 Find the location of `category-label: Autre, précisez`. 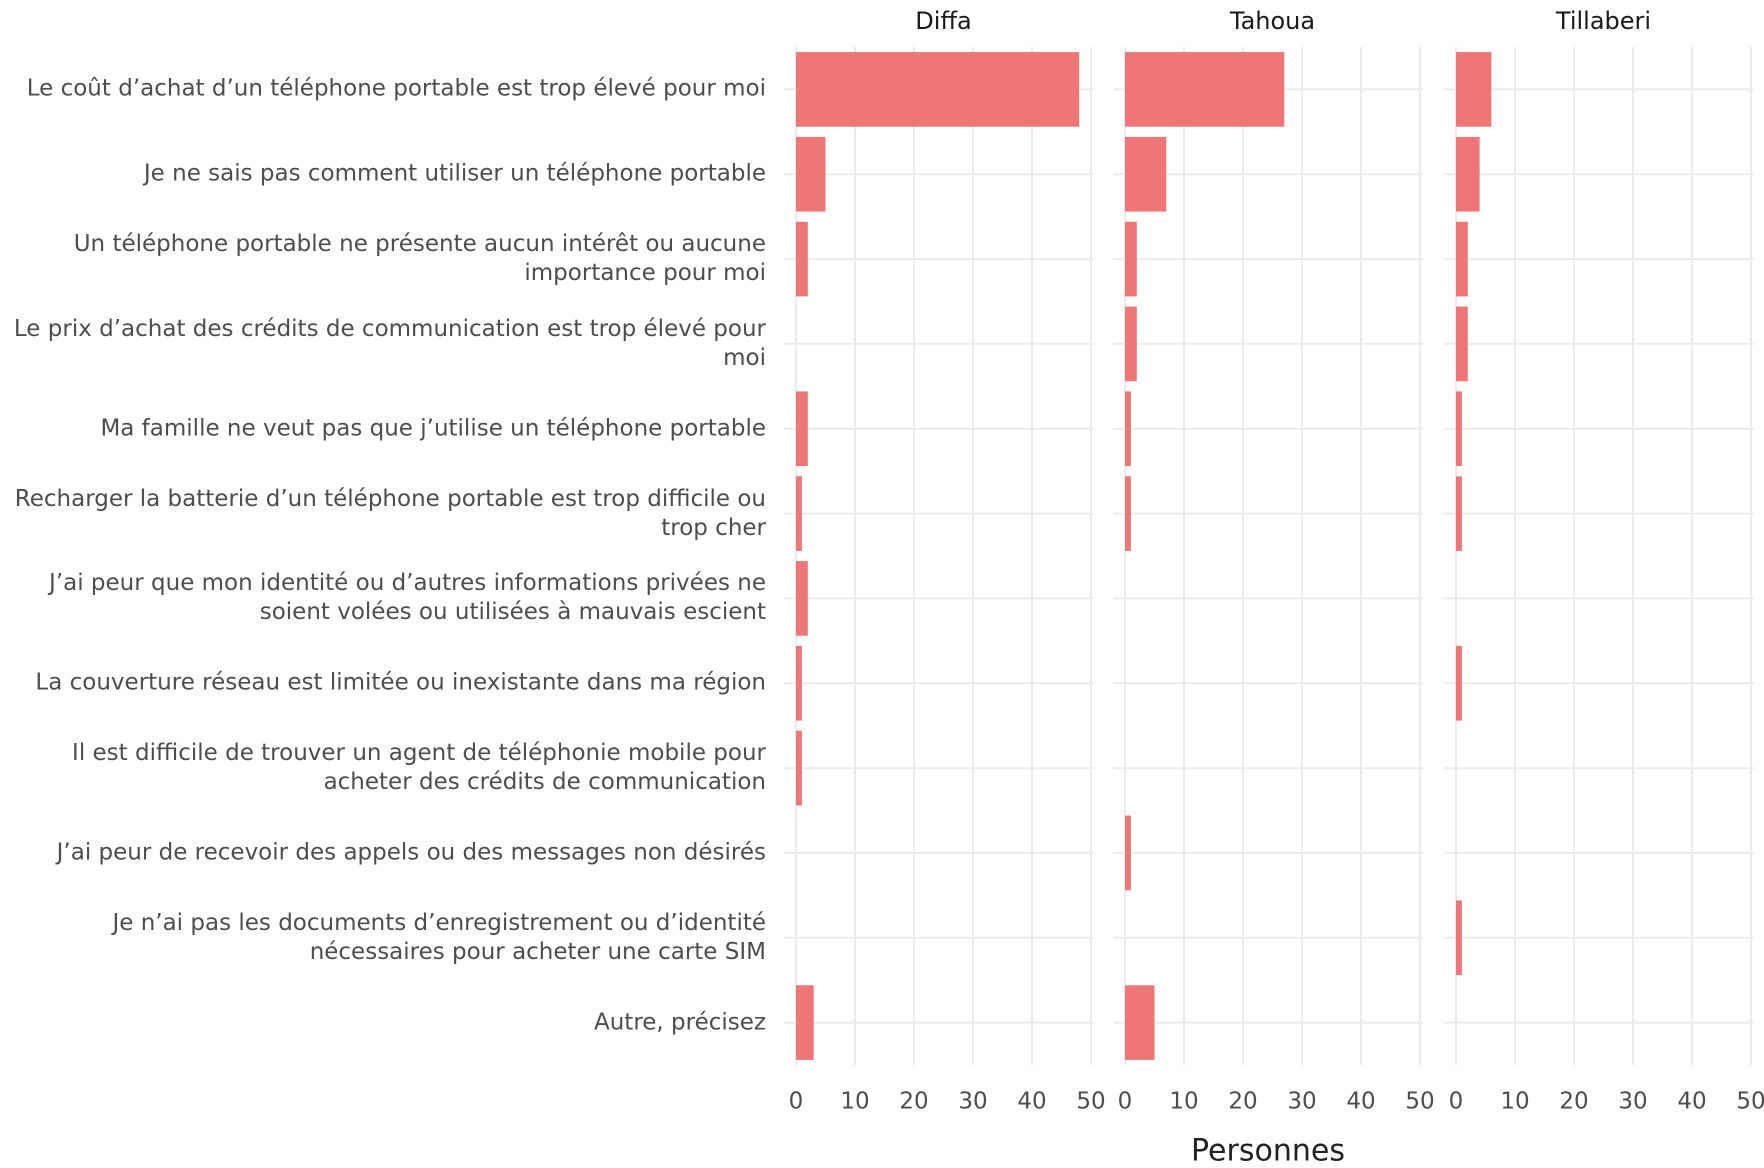

category-label: Autre, précisez is located at coordinates (680, 1022).